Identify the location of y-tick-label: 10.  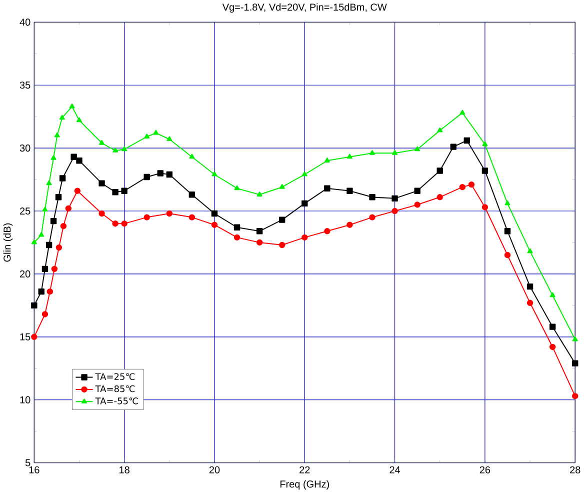
(25, 400).